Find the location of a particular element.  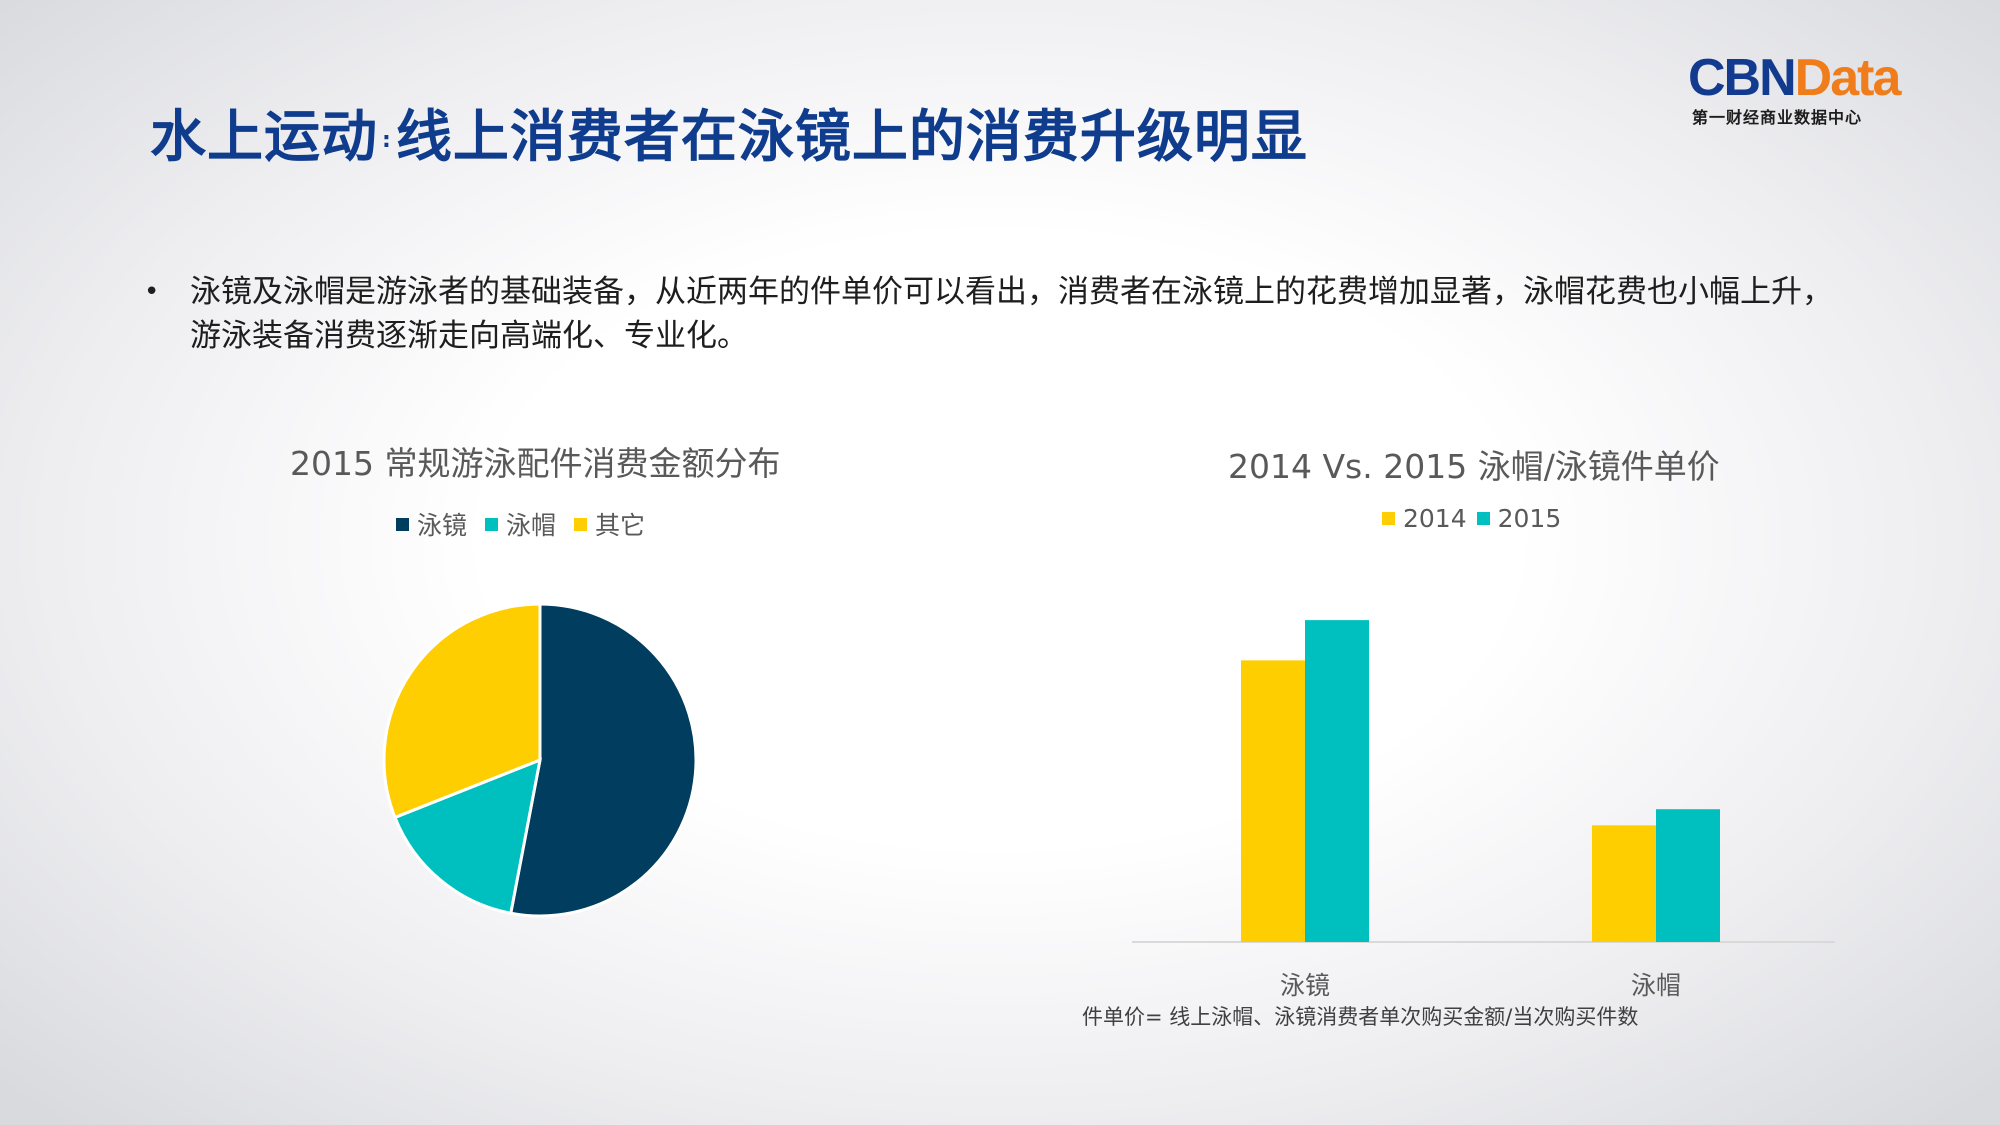

pie-slice-other is located at coordinates (462, 711).